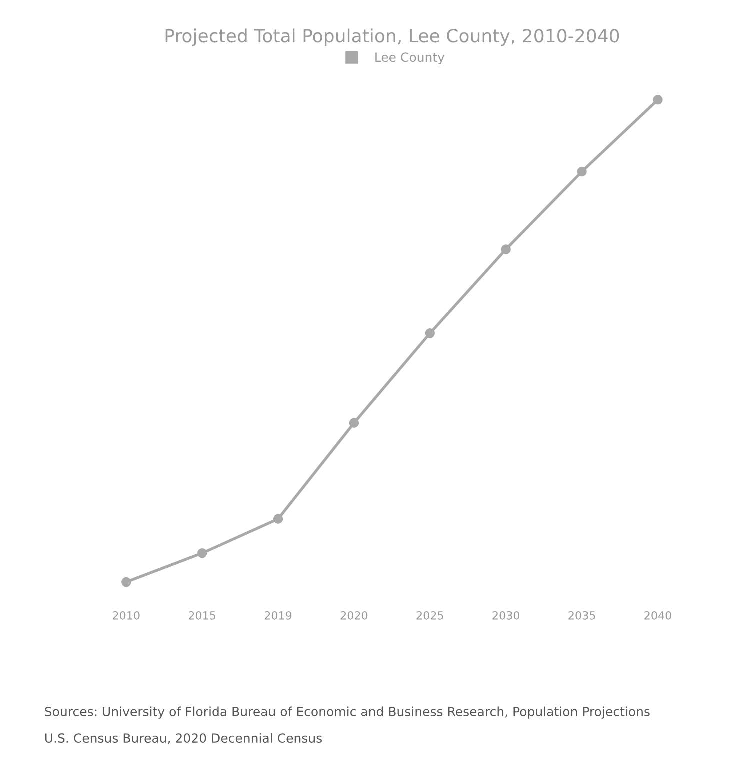 This screenshot has height=758, width=740. What do you see at coordinates (582, 615) in the screenshot?
I see `x-tick-label: 2035` at bounding box center [582, 615].